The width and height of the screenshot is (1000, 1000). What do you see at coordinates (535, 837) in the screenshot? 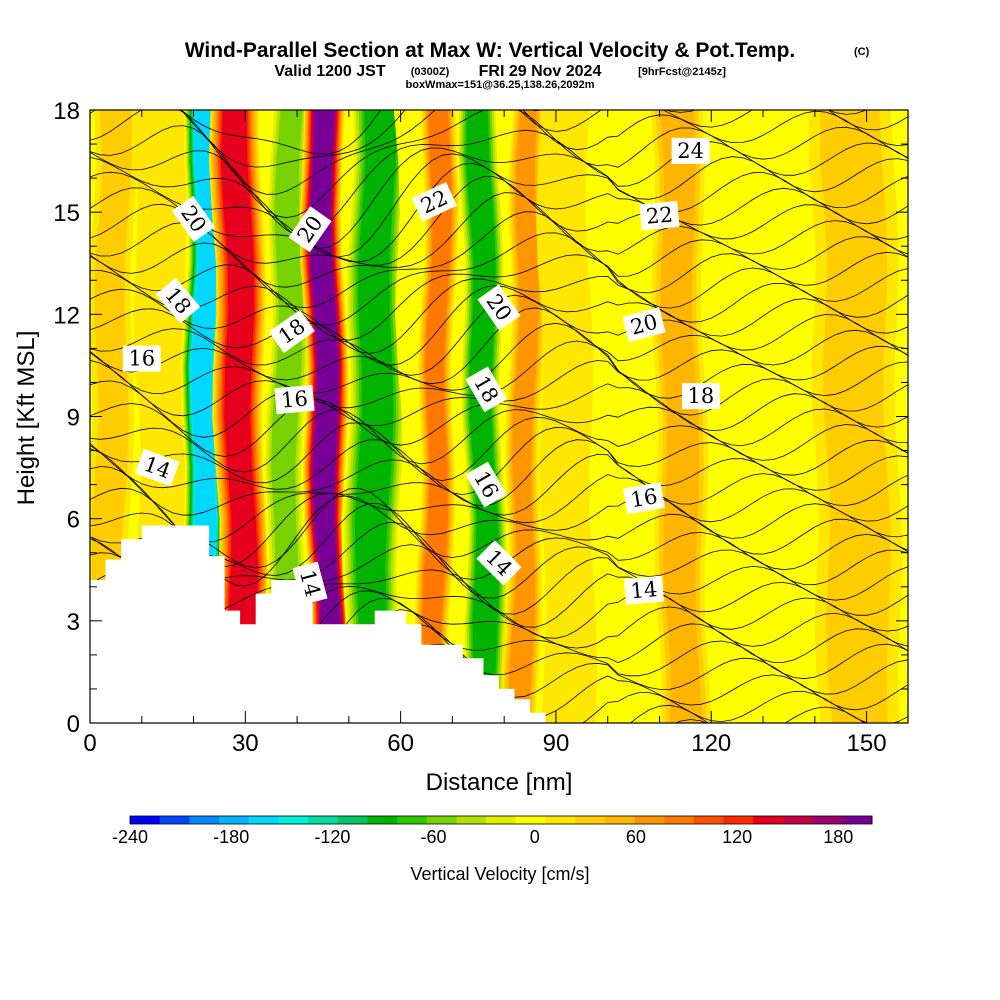
I see `colorbar-tick-label: 0` at bounding box center [535, 837].